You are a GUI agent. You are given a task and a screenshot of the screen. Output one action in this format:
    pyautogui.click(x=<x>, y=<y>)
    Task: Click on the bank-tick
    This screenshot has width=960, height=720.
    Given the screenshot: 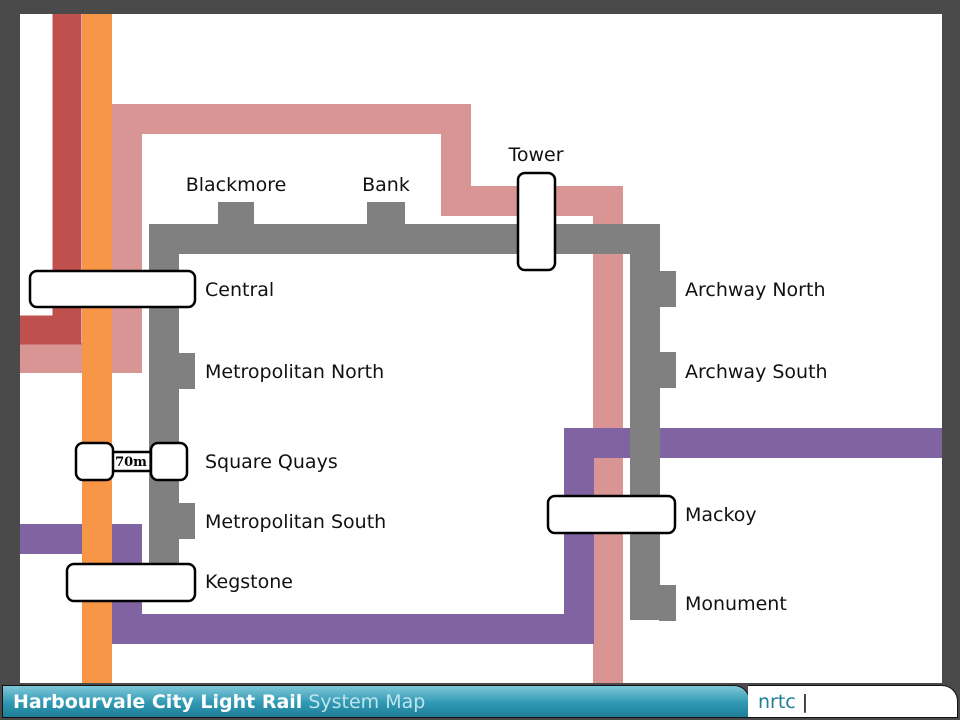 What is the action you would take?
    pyautogui.click(x=386, y=215)
    